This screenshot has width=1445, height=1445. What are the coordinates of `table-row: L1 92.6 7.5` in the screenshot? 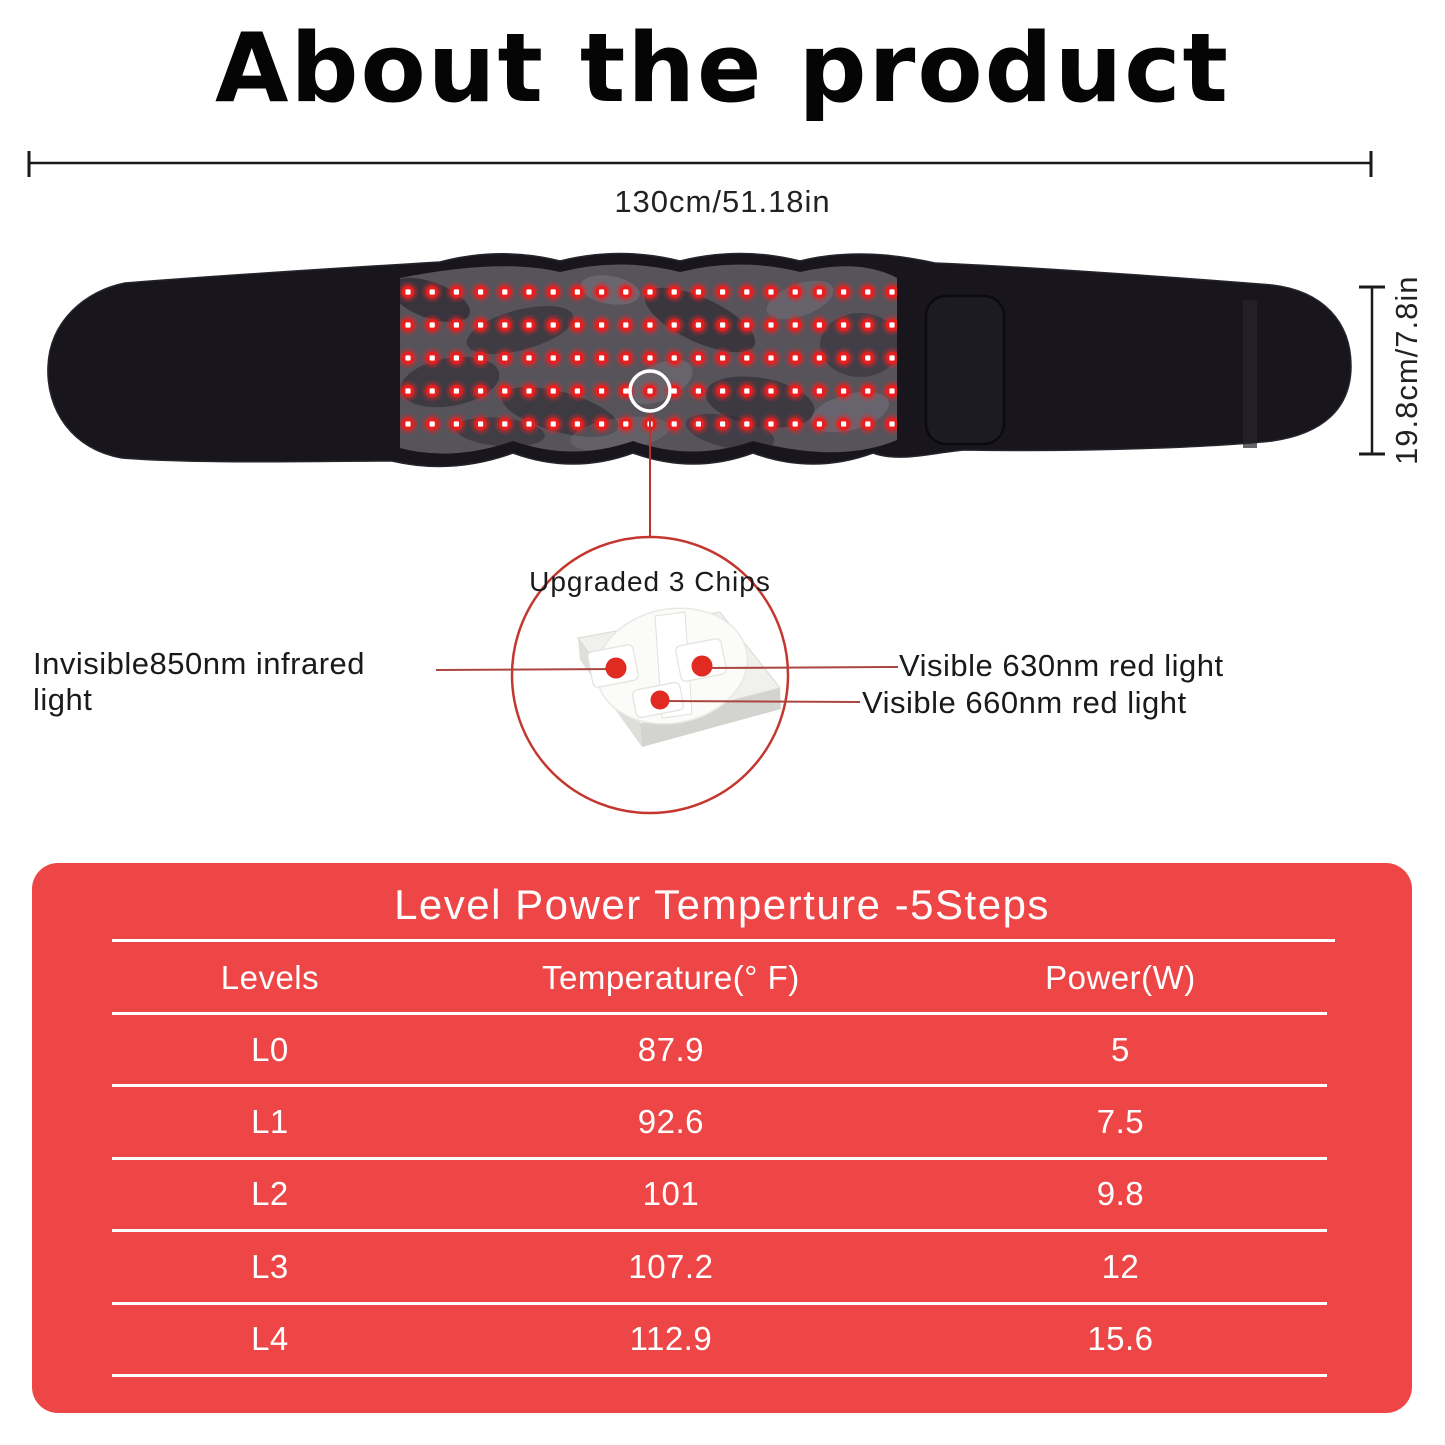 It's located at (719, 1123).